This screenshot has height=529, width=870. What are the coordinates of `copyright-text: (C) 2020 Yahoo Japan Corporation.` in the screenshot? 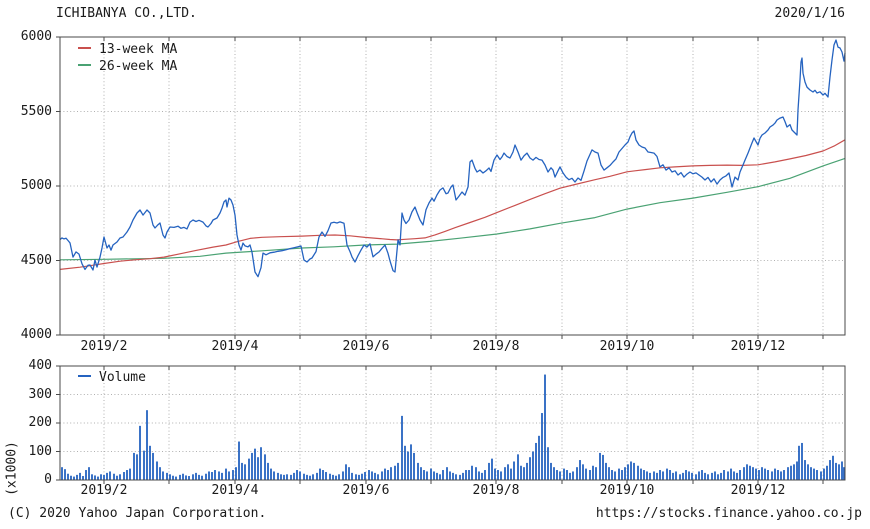 It's located at (137, 513).